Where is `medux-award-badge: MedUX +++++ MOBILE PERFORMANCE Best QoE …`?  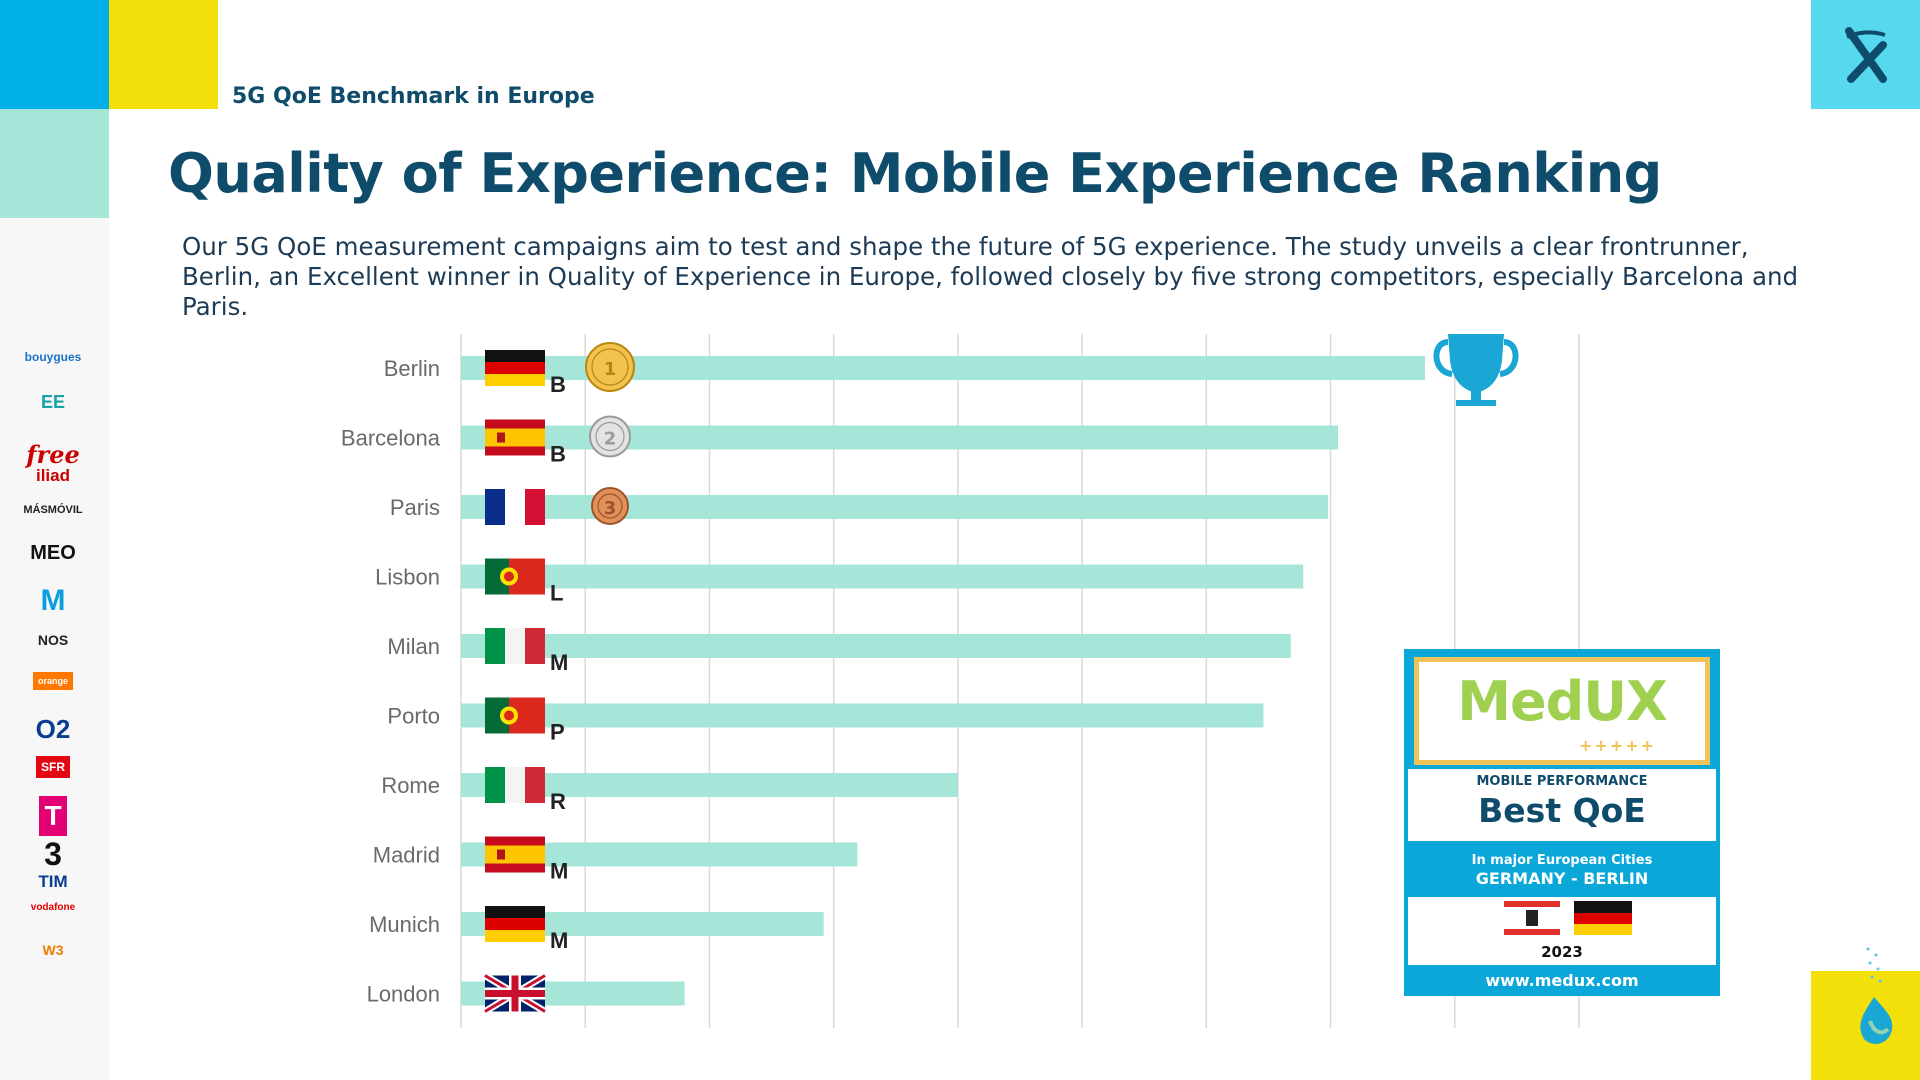 medux-award-badge: MedUX +++++ MOBILE PERFORMANCE Best QoE … is located at coordinates (1562, 822).